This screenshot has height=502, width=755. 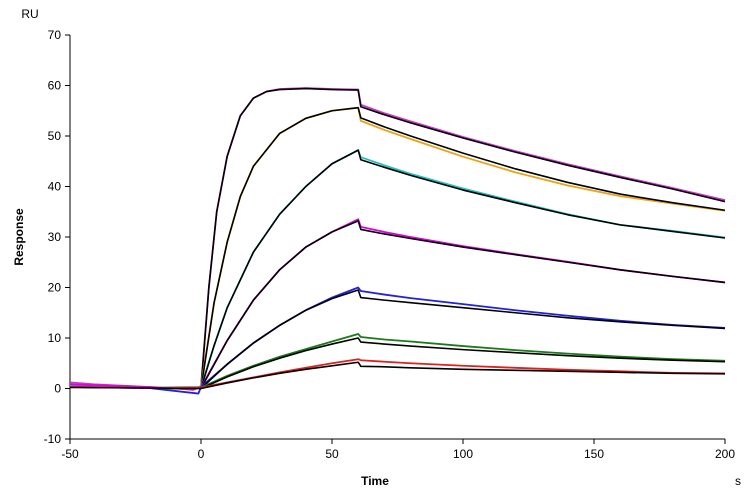 I want to click on y-tick-label: 60, so click(x=55, y=86).